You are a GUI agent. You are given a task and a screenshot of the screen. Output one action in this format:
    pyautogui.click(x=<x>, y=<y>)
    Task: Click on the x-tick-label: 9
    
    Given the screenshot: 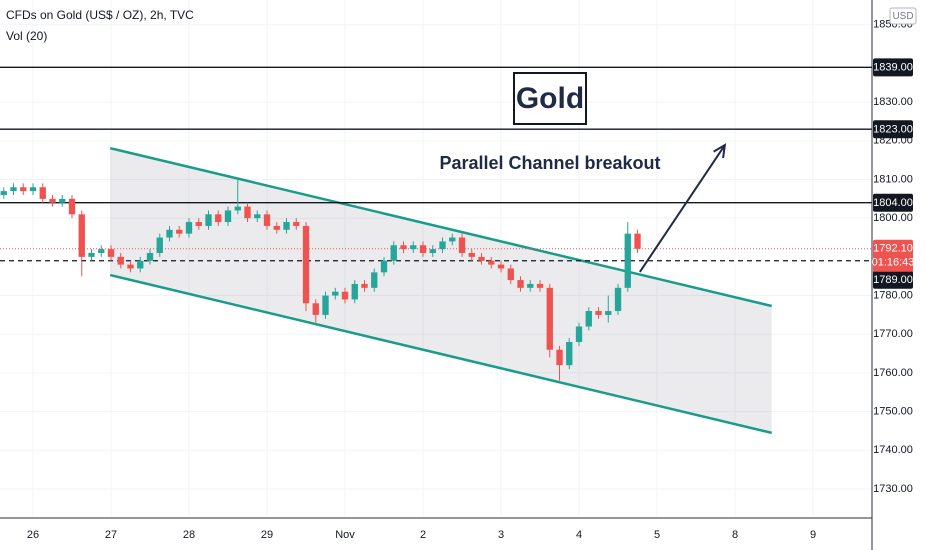 What is the action you would take?
    pyautogui.click(x=813, y=535)
    